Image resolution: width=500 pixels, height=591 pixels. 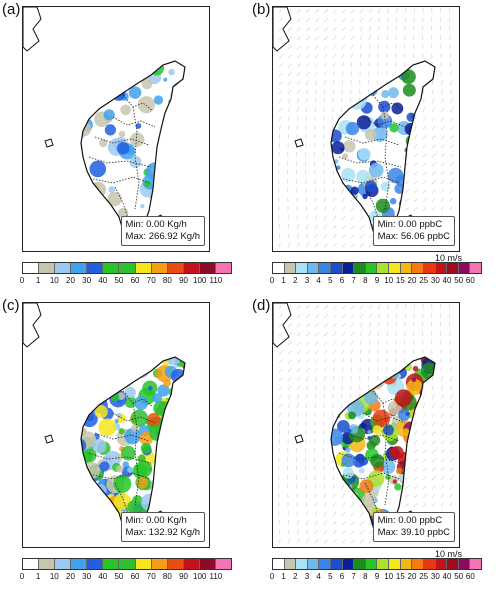 What do you see at coordinates (167, 280) in the screenshot?
I see `colorbar-tick-label: 80` at bounding box center [167, 280].